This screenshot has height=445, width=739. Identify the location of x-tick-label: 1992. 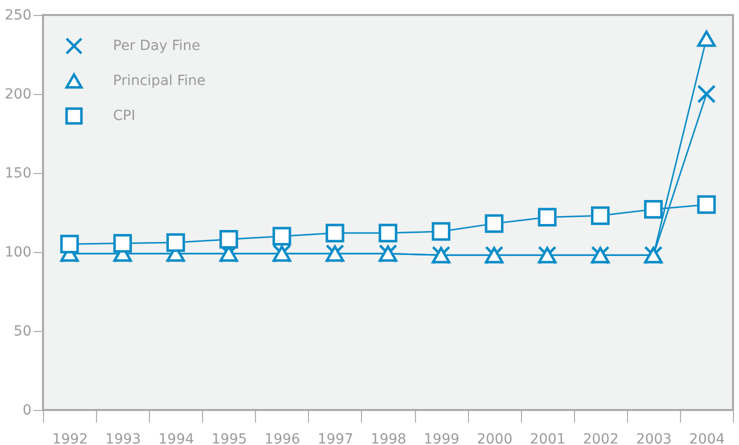
(70, 438).